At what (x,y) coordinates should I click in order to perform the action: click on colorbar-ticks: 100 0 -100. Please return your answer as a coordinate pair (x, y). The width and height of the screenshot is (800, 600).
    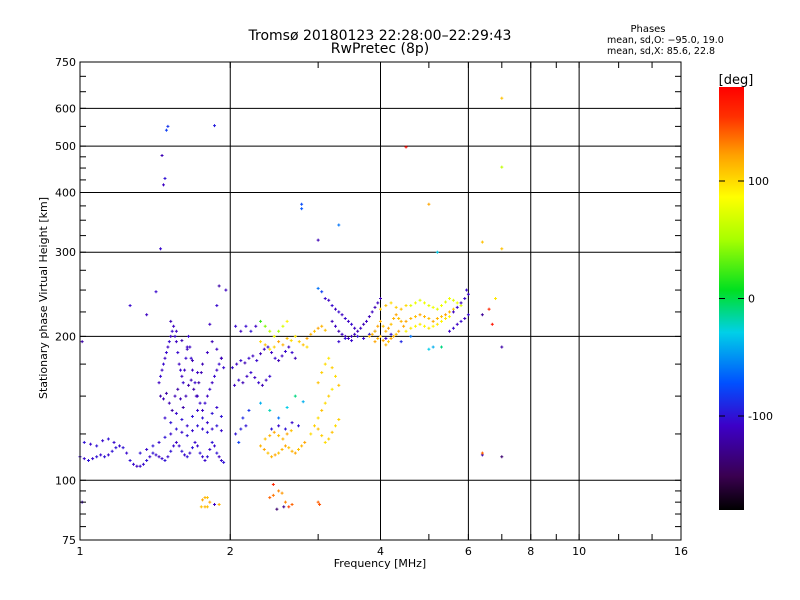
    Looking at the image, I should click on (746, 299).